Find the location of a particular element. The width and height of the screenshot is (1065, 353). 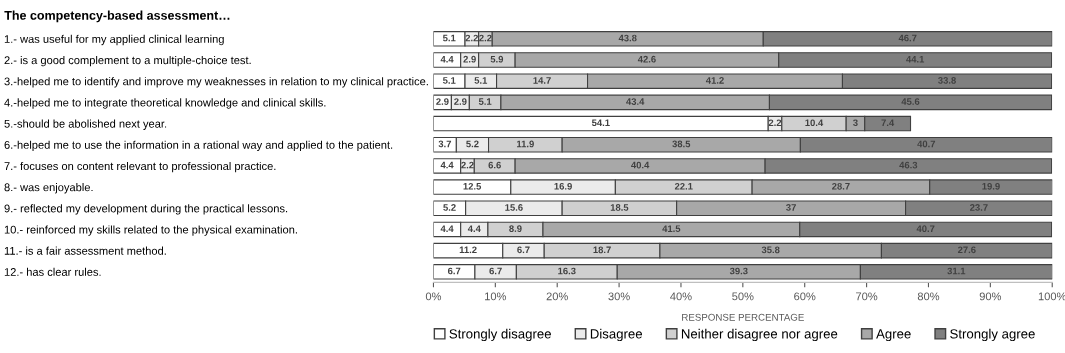

y-tick-label: 1.- was useful for my applied clinical learning is located at coordinates (114, 40).